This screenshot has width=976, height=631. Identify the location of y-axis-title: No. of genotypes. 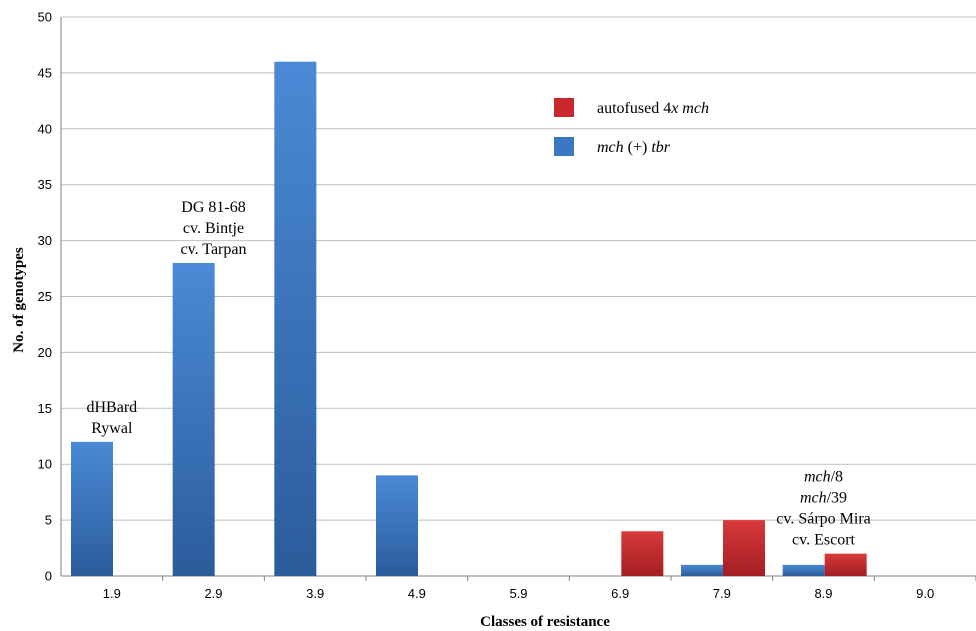
(19, 300).